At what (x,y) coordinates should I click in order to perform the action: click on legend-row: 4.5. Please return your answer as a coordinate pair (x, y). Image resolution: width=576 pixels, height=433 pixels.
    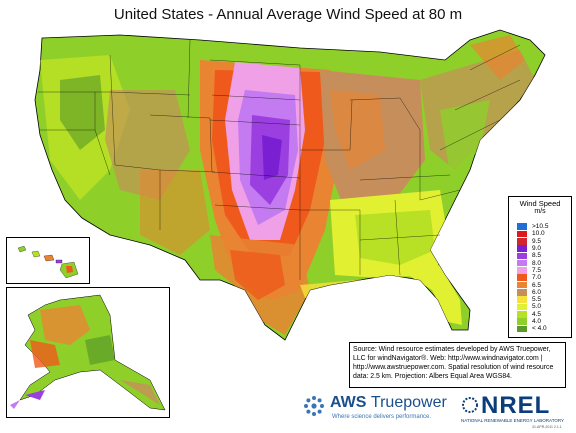
    Looking at the image, I should click on (532, 314).